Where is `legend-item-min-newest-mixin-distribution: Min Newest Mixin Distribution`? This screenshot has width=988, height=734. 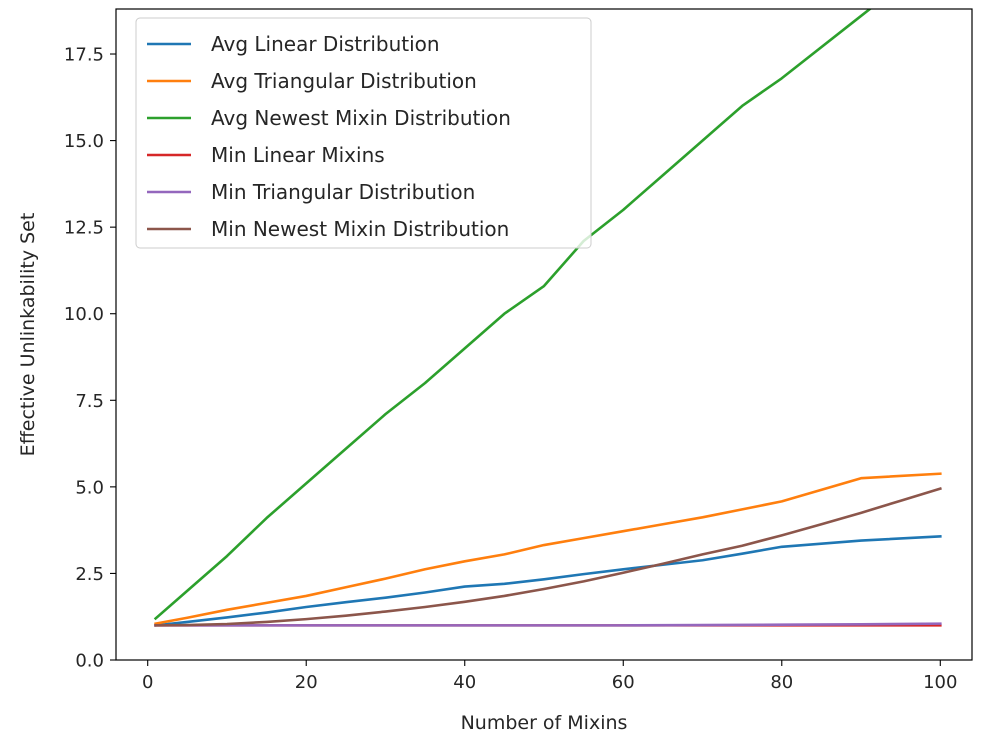 legend-item-min-newest-mixin-distribution: Min Newest Mixin Distribution is located at coordinates (328, 229).